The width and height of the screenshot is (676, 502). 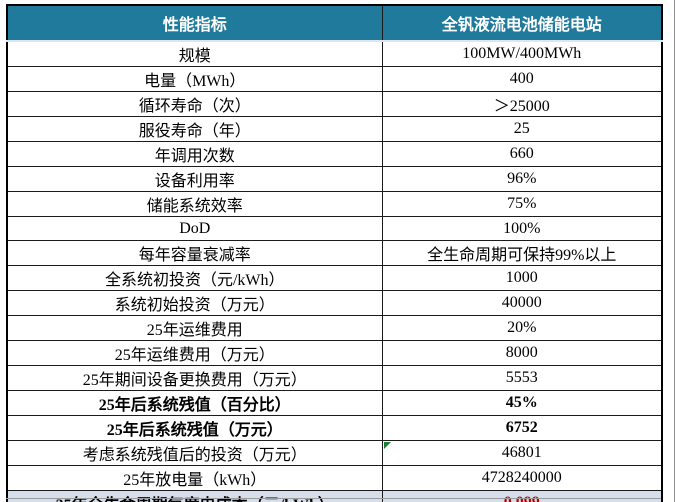 What do you see at coordinates (522, 129) in the screenshot?
I see `value-cell: 25` at bounding box center [522, 129].